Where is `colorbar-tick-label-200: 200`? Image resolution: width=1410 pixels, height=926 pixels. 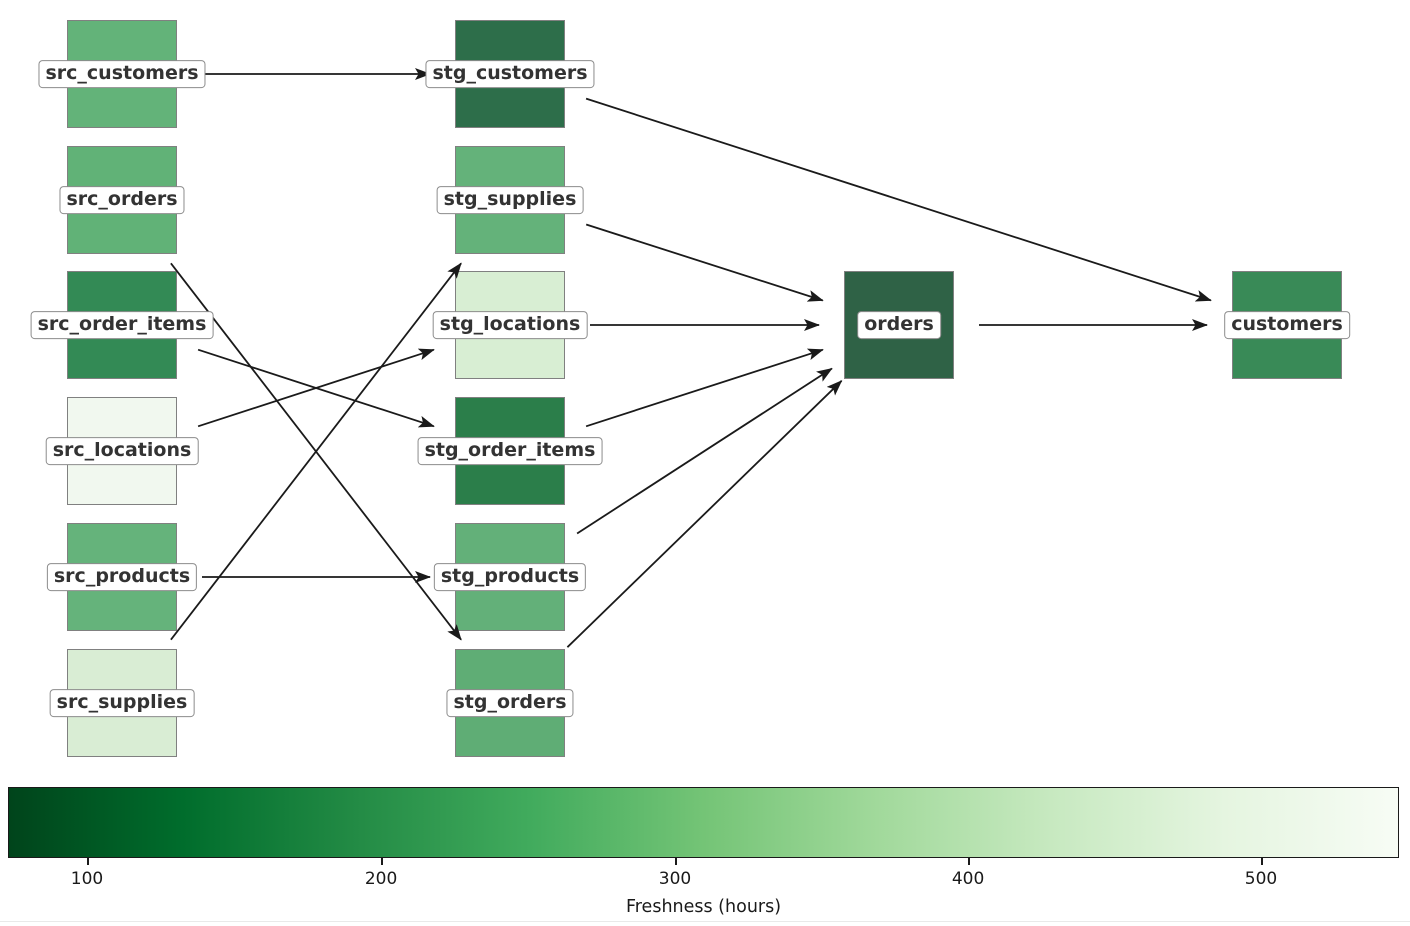 colorbar-tick-label-200: 200 is located at coordinates (381, 879).